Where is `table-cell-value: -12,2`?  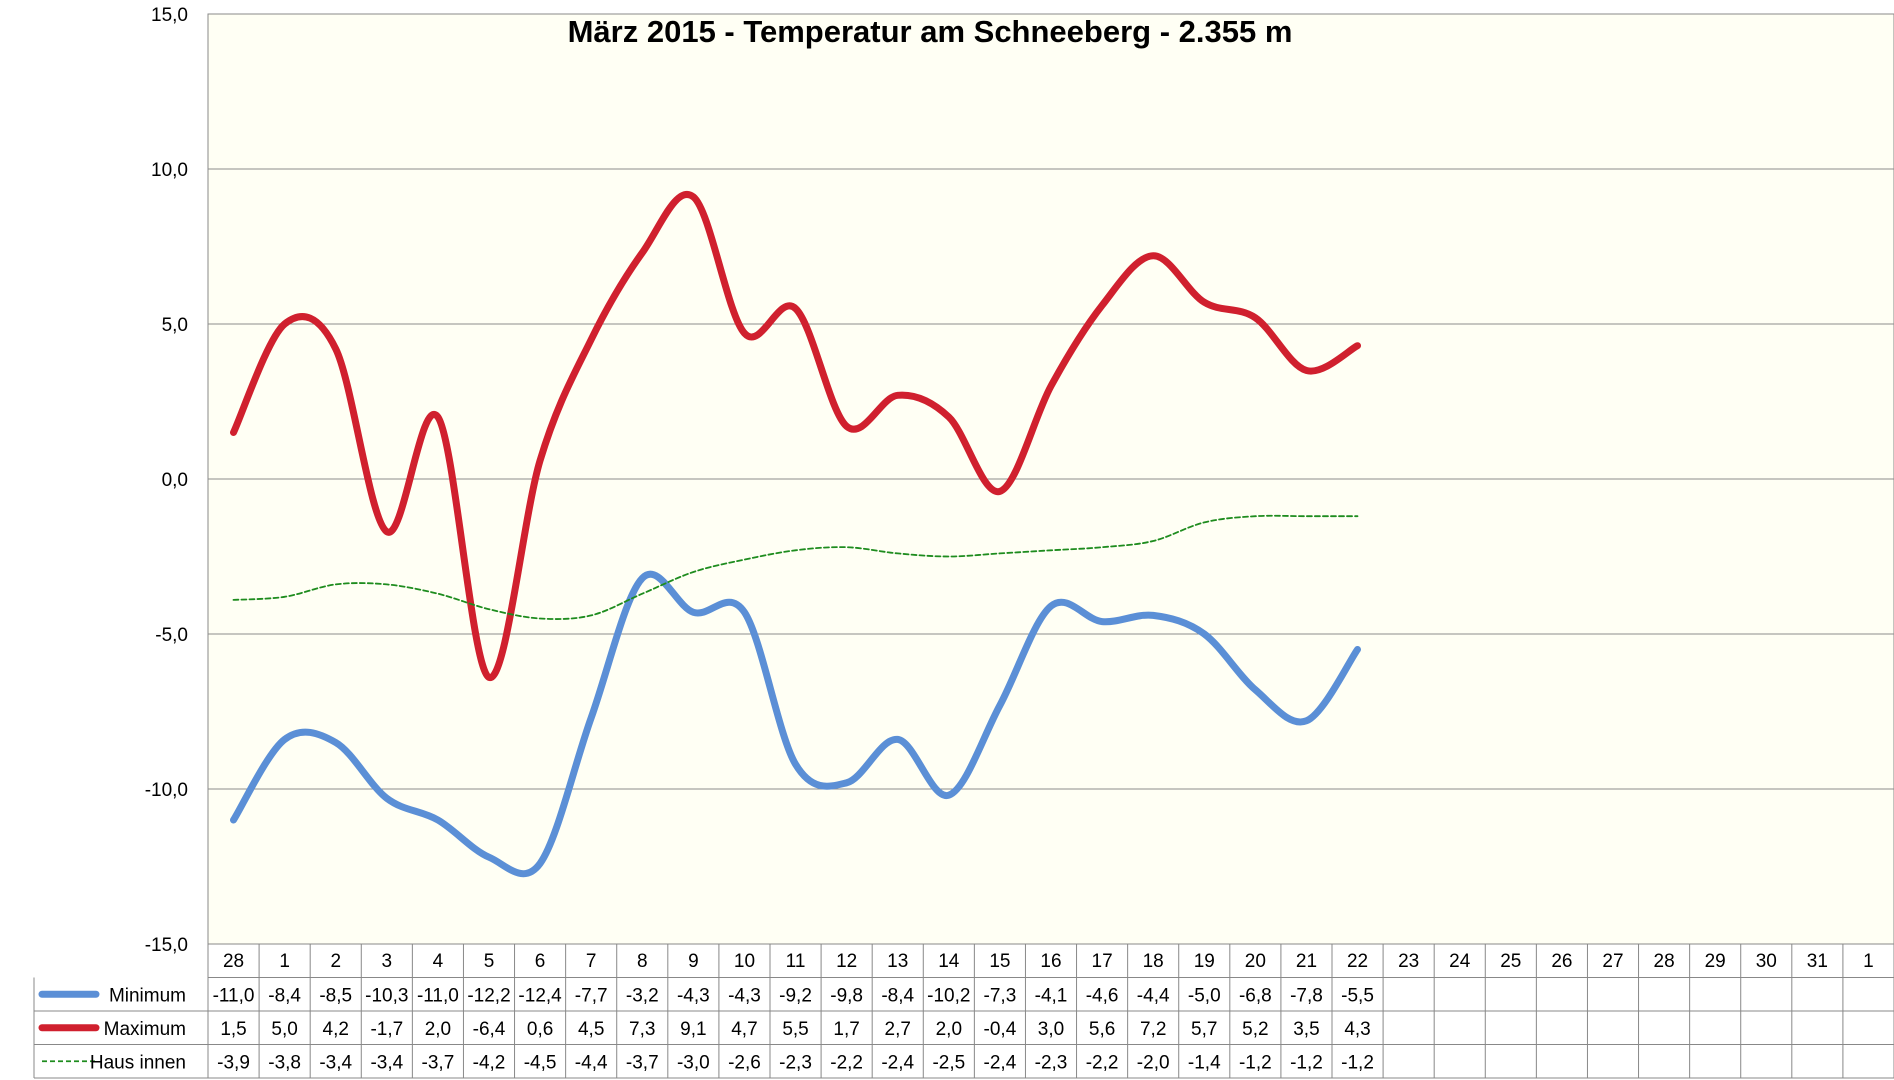
table-cell-value: -12,2 is located at coordinates (488, 996).